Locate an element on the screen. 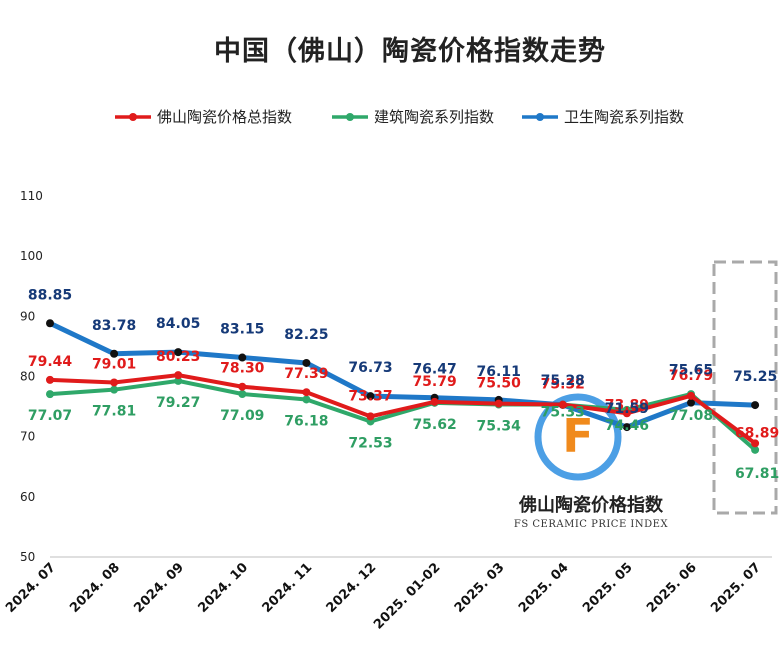 The image size is (780, 662). highlight-box is located at coordinates (745, 387).